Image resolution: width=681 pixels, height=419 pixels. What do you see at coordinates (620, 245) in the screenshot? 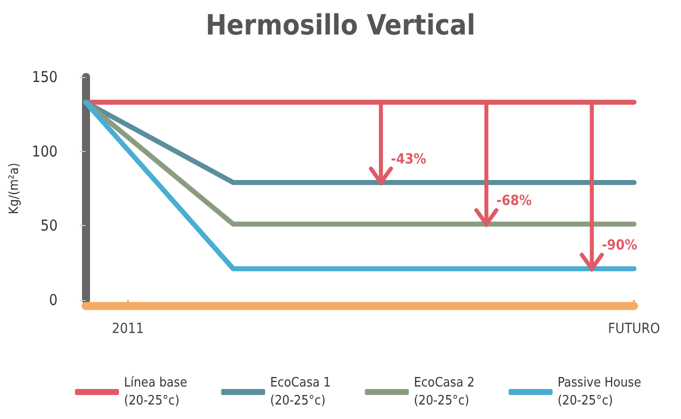
I see `annotation: -90%` at bounding box center [620, 245].